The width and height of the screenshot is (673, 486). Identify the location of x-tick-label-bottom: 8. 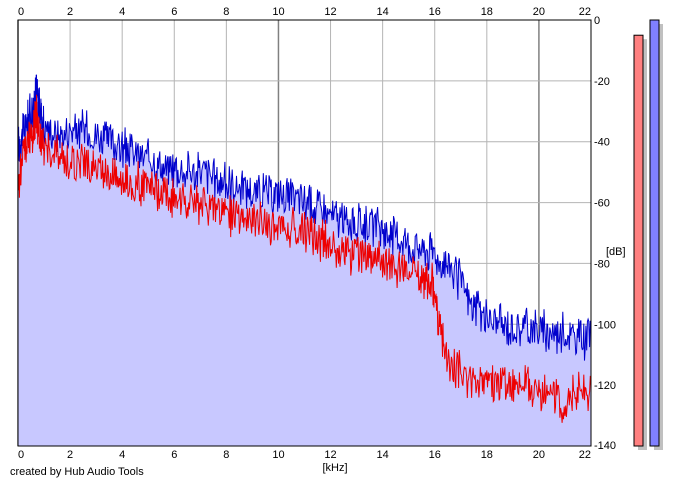
(226, 455).